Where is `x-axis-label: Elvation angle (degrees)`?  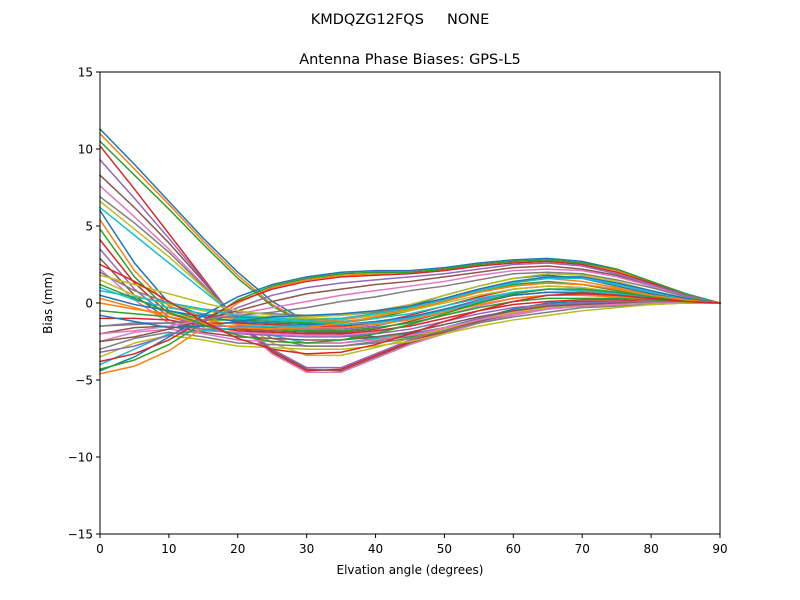
x-axis-label: Elvation angle (degrees) is located at coordinates (410, 570).